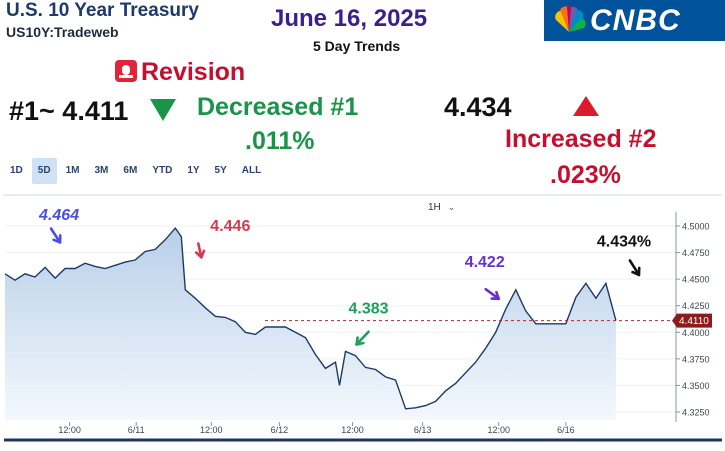  Describe the element at coordinates (44, 171) in the screenshot. I see `range-tab-5d: 5D` at that location.